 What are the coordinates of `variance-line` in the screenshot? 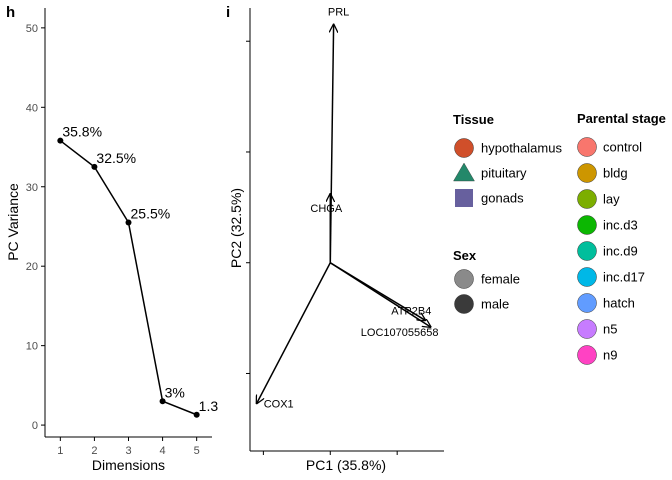 It's located at (128, 278).